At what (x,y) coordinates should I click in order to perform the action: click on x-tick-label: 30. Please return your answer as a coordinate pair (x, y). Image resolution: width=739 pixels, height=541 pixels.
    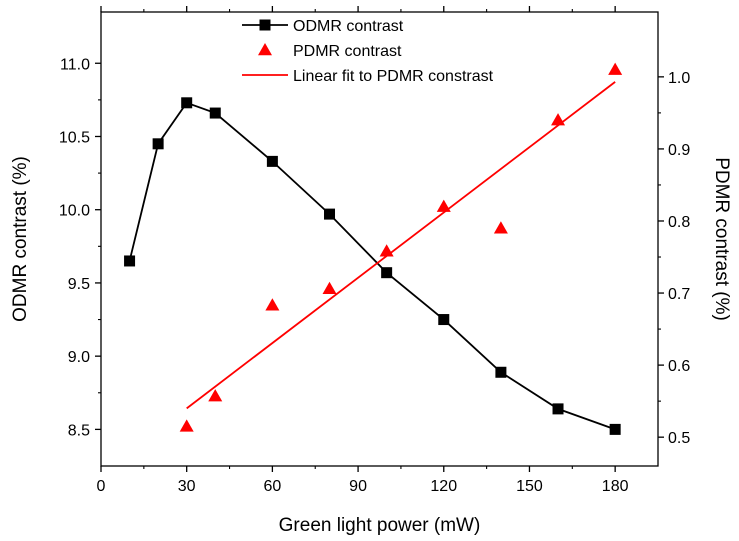
    Looking at the image, I should click on (187, 486).